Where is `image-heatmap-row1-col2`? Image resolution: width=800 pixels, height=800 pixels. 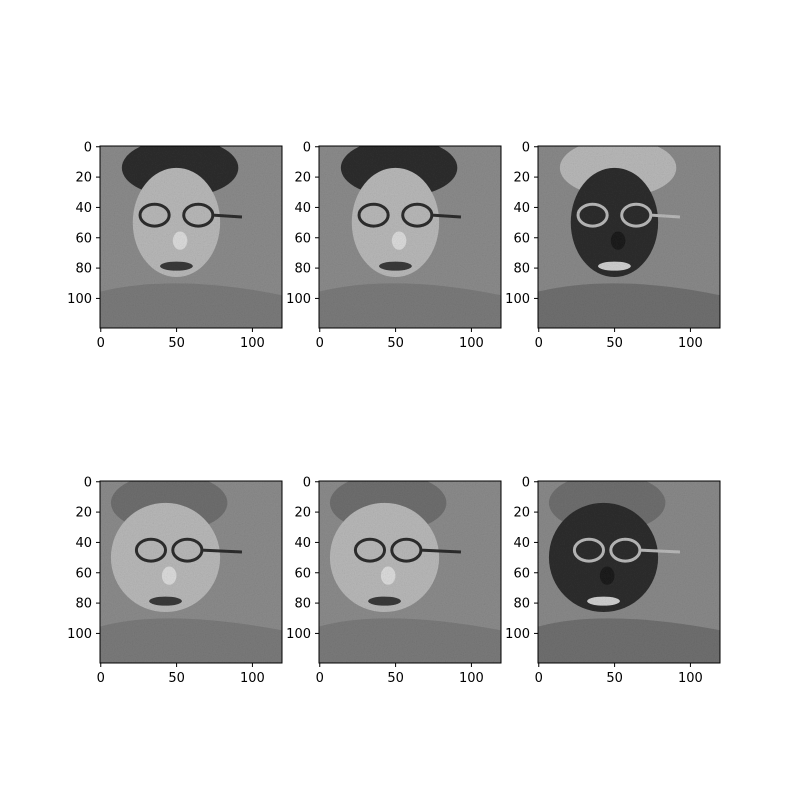
image-heatmap-row1-col2 is located at coordinates (410, 237).